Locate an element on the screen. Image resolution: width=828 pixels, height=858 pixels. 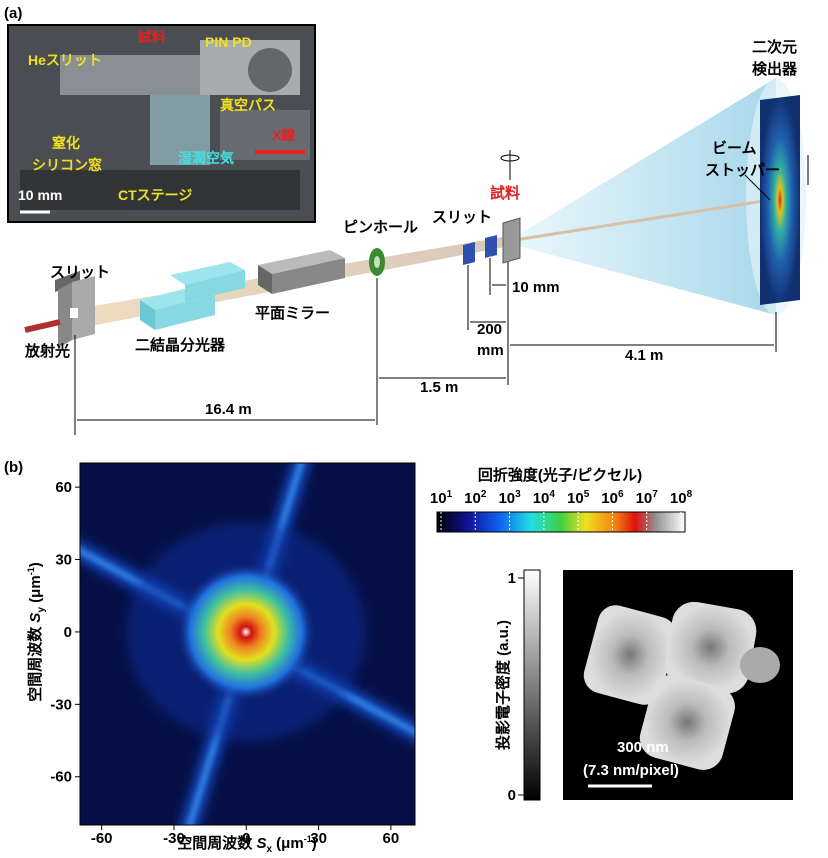
photo-label: シリコン窓 is located at coordinates (67, 165).